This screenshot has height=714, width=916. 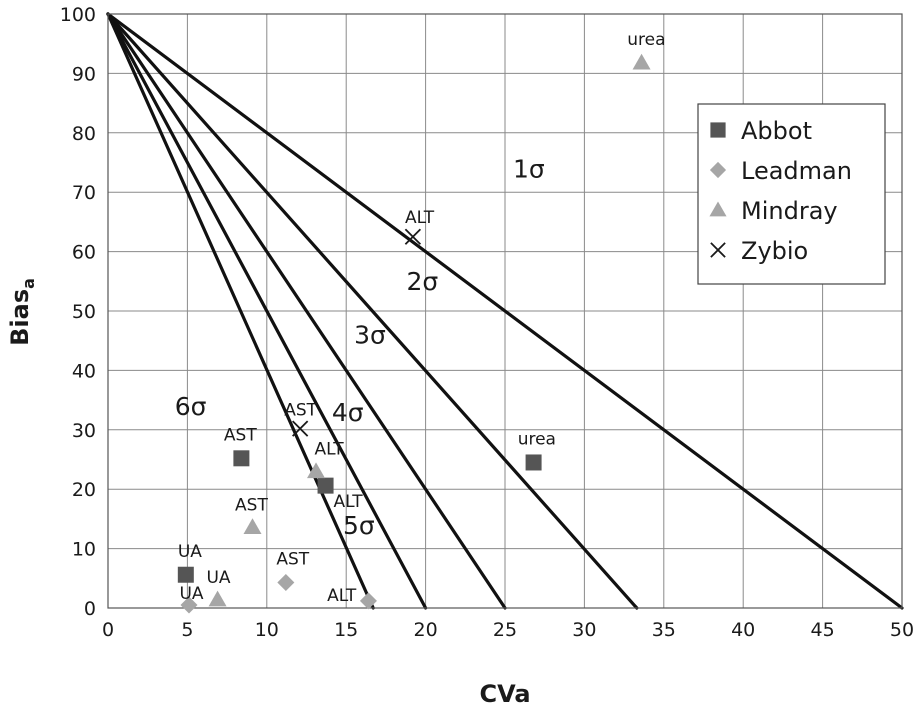 What do you see at coordinates (426, 630) in the screenshot?
I see `x-tick-label: 20` at bounding box center [426, 630].